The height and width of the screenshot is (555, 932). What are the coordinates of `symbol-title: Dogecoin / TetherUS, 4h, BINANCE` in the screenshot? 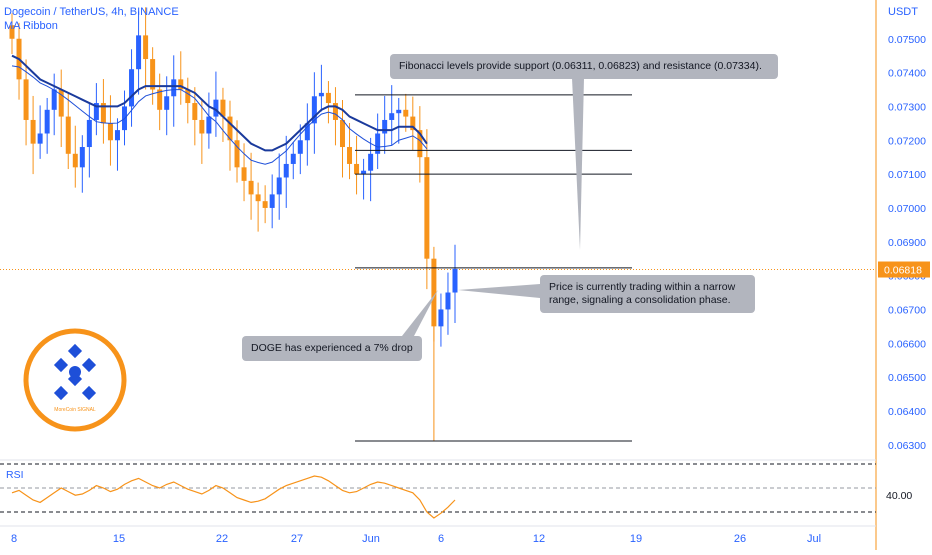 It's located at (91, 12).